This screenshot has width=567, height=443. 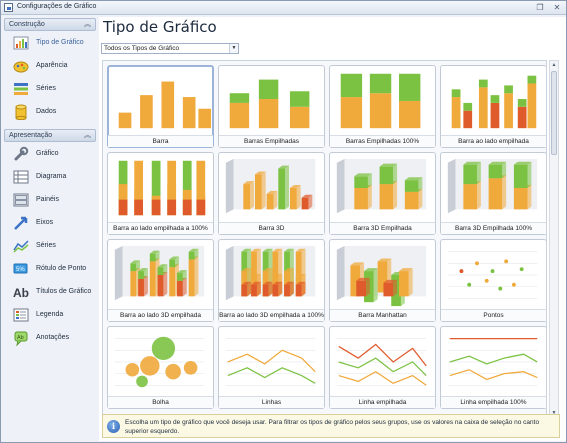 I want to click on chart-type-icon, so click(x=21, y=42).